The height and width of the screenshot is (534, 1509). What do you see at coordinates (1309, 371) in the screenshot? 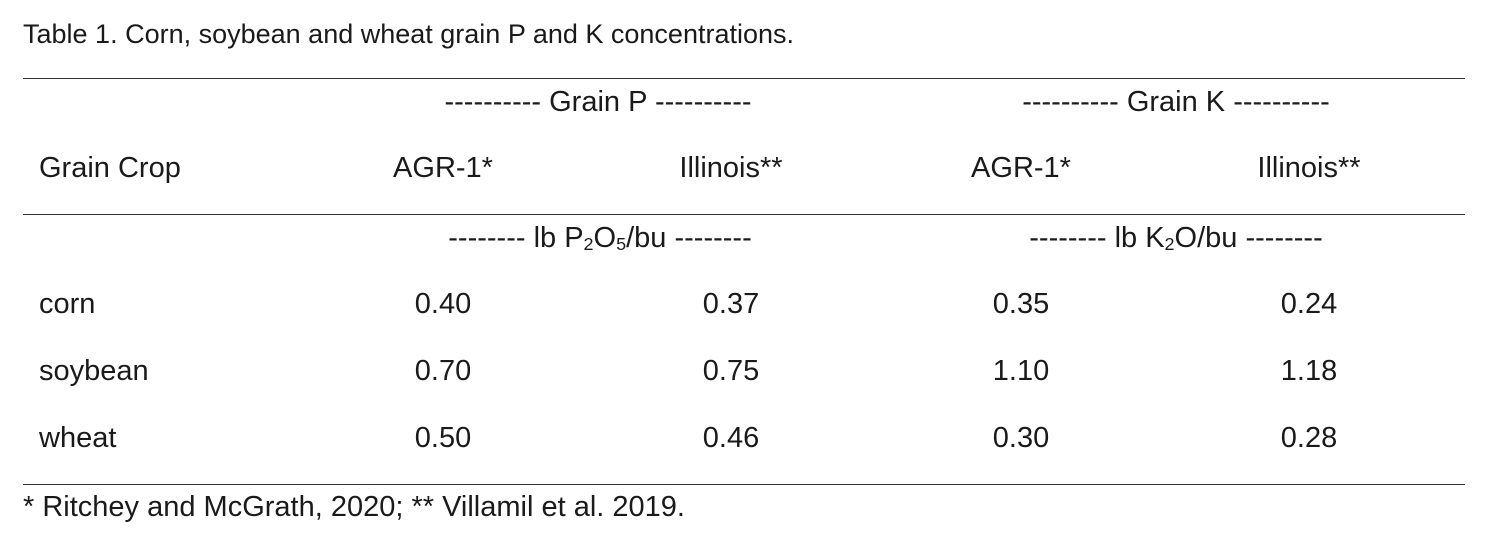
I see `cell-k-illinois: 1.18` at bounding box center [1309, 371].